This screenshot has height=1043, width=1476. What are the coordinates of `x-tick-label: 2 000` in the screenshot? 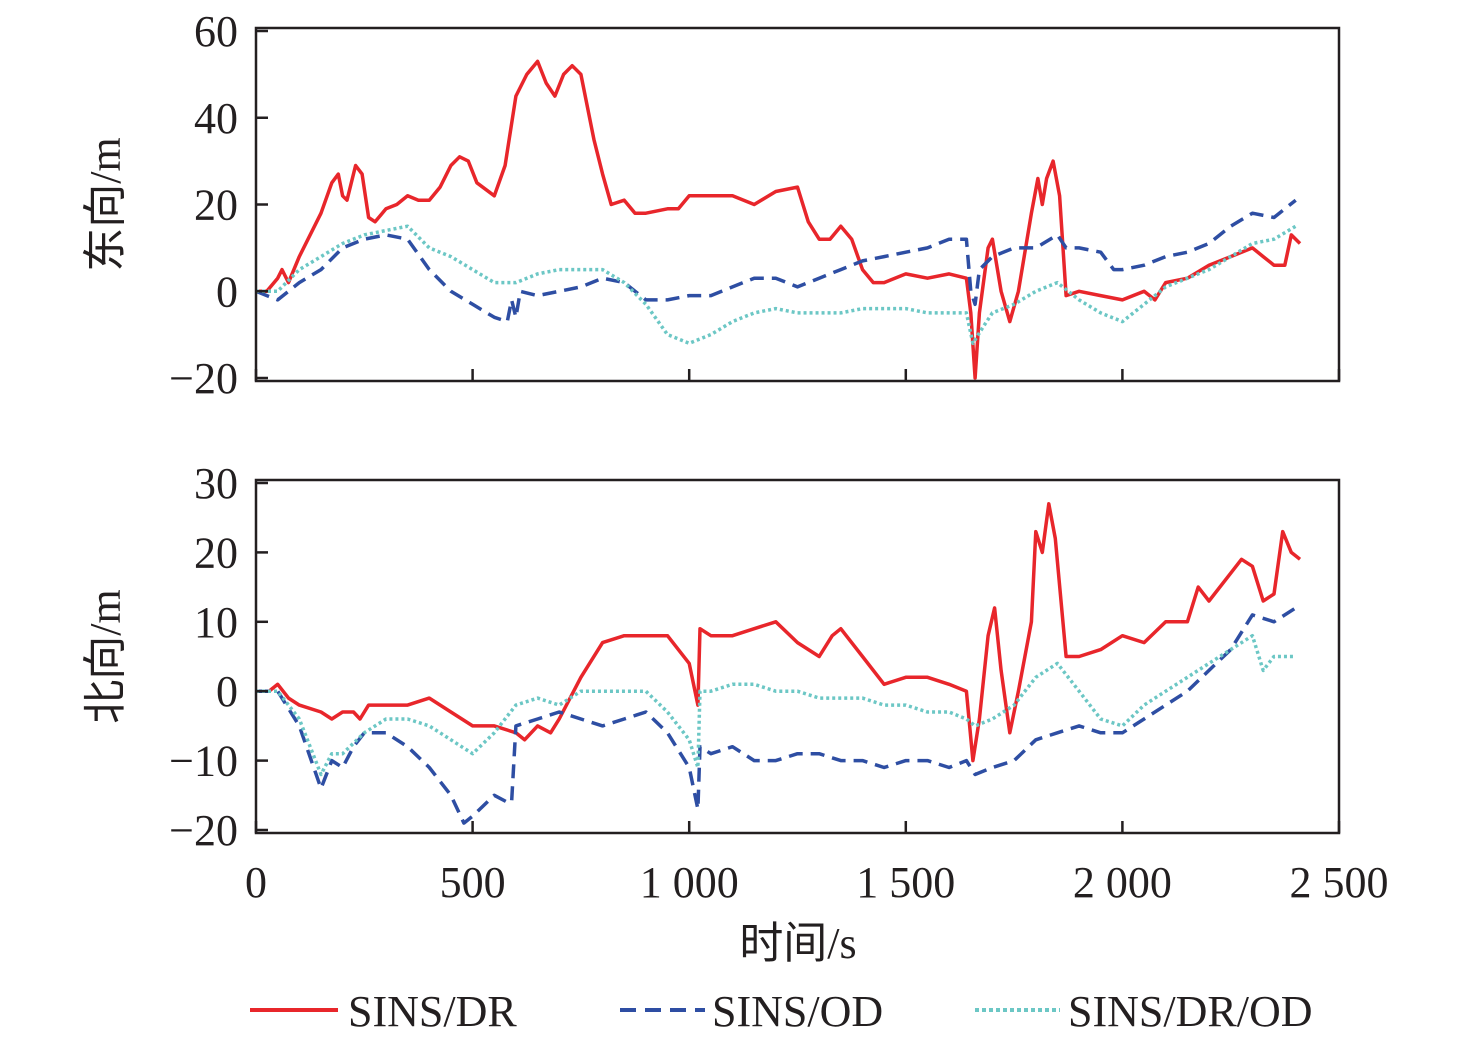 It's located at (1122, 882).